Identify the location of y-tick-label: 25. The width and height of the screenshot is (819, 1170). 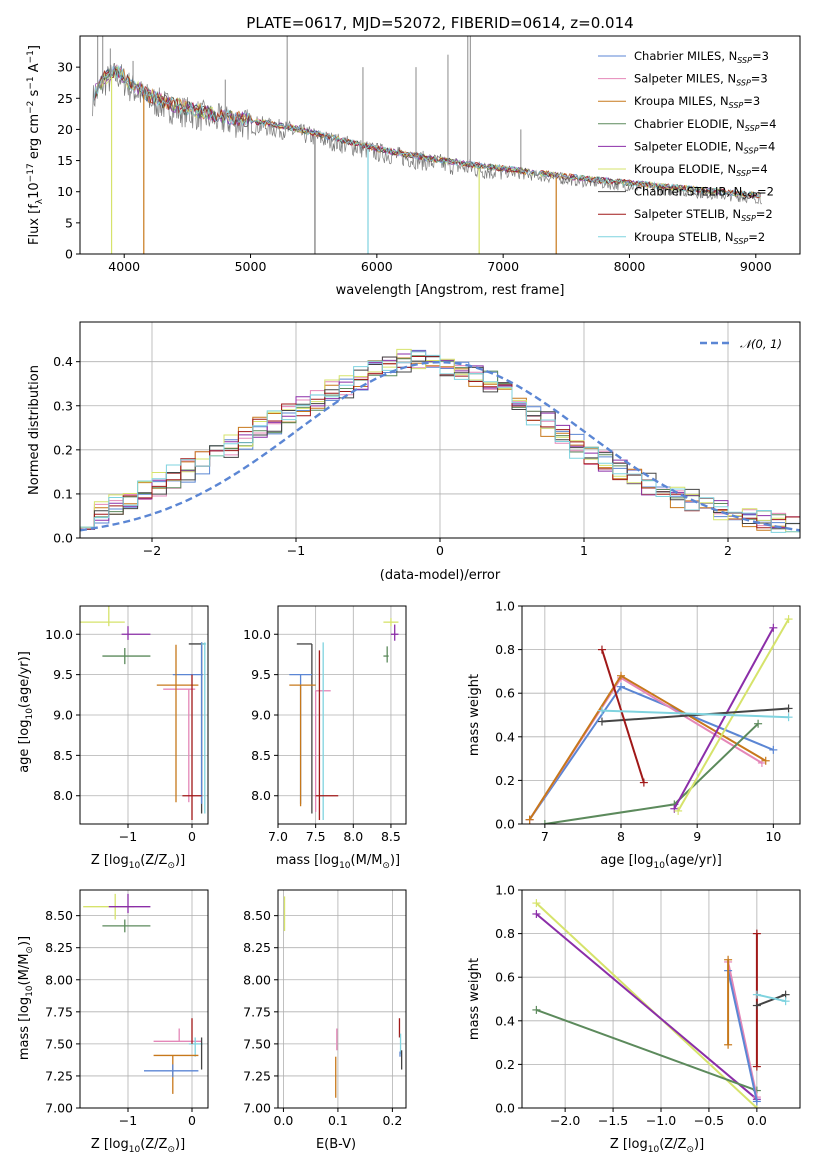
(65, 98).